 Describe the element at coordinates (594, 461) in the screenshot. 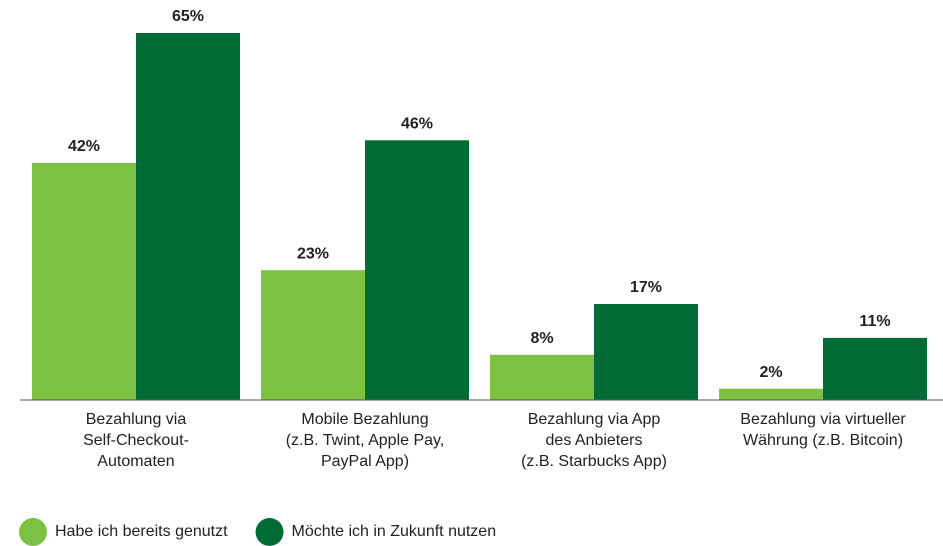

I see `x-tick-label: (z.B. Starbucks App)` at that location.